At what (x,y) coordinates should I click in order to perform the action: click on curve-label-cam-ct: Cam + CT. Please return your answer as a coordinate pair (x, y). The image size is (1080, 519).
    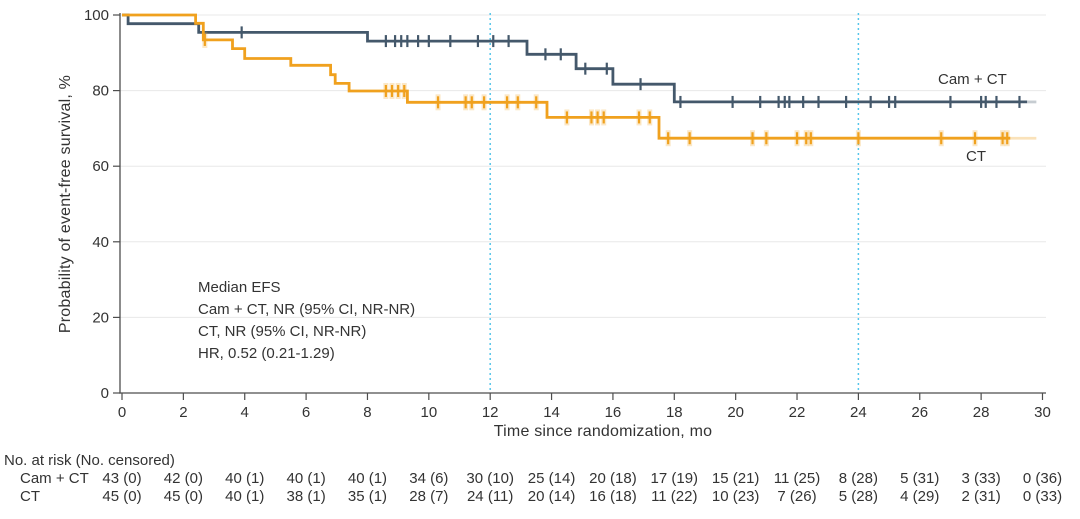
    Looking at the image, I should click on (972, 79).